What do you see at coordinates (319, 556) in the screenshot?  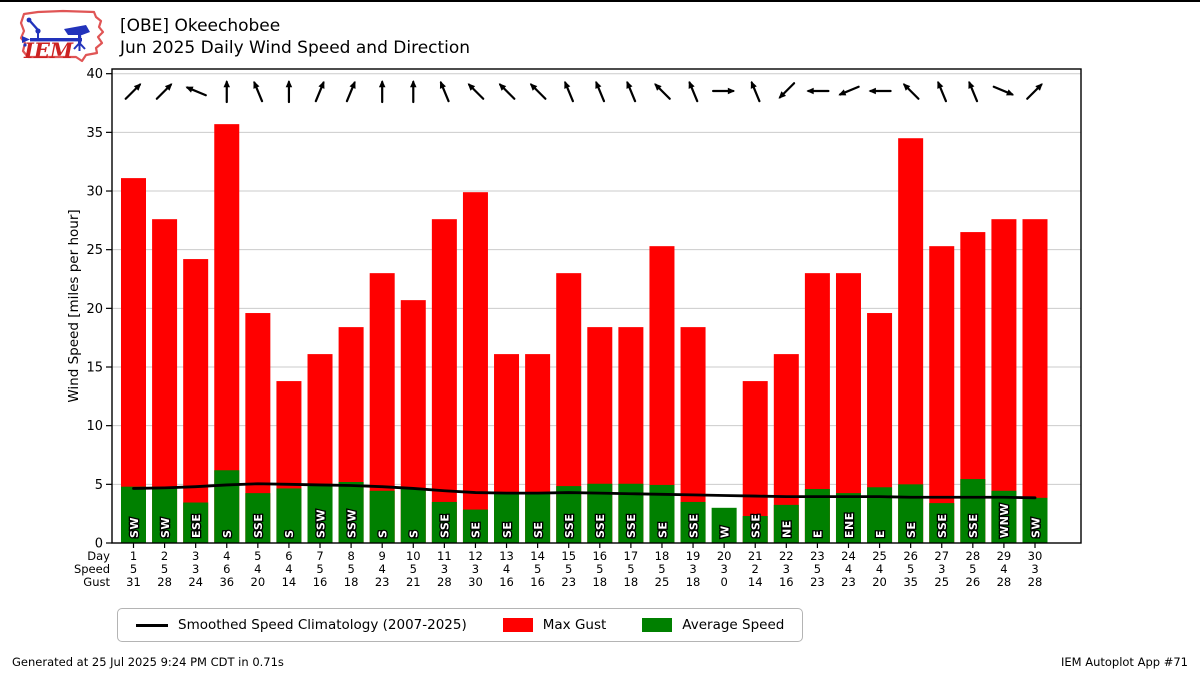 I see `svg-text: 7` at bounding box center [319, 556].